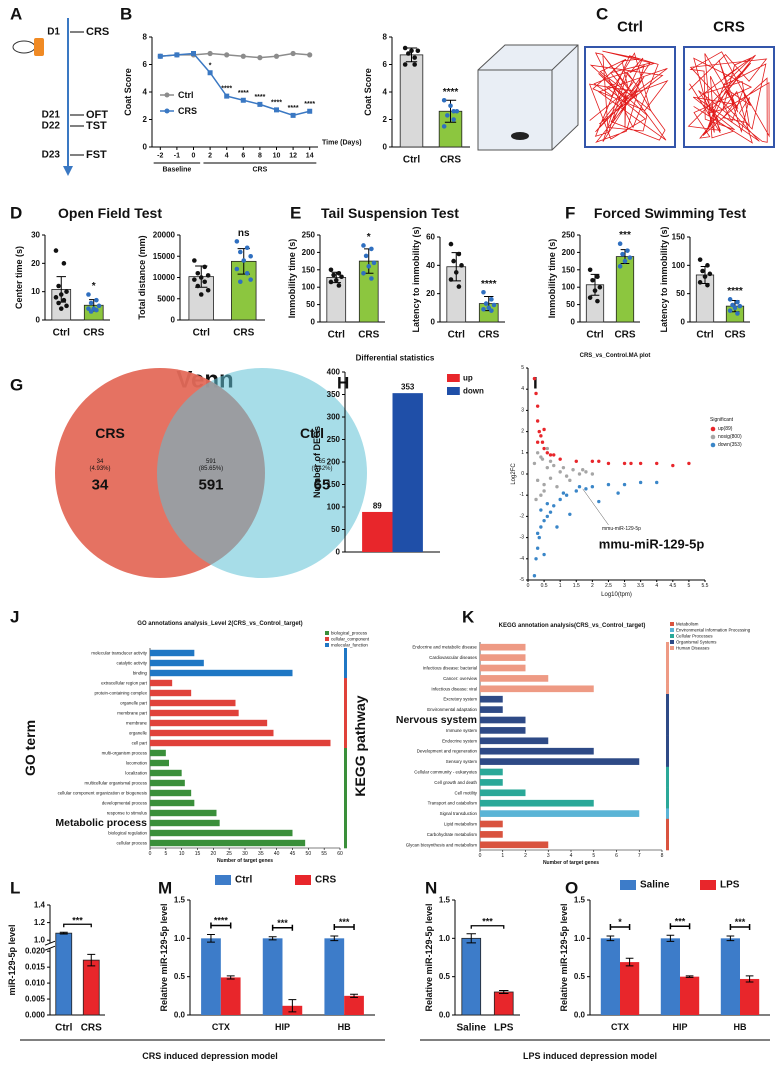  Describe the element at coordinates (445, 1015) in the screenshot. I see `y-tick-label: 0.0` at that location.